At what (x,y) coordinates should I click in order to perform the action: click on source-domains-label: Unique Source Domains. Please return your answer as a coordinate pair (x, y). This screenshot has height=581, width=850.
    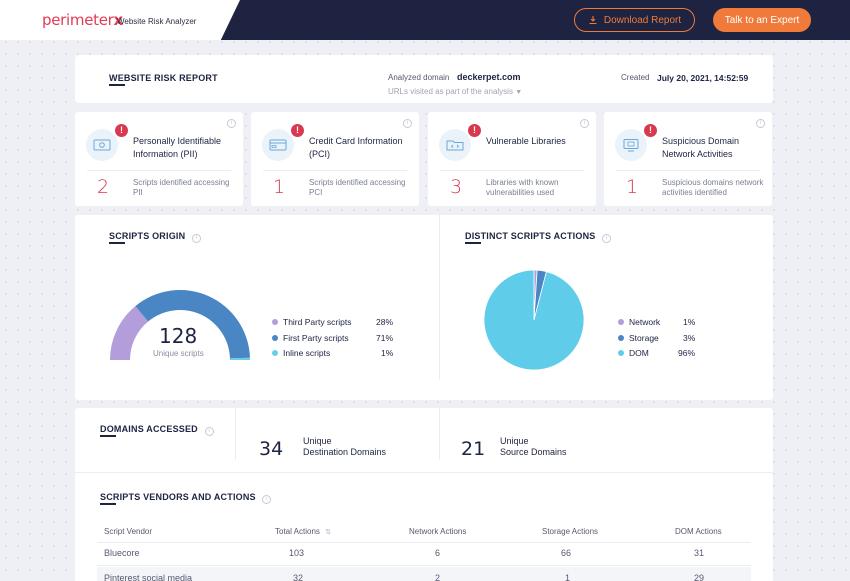
    Looking at the image, I should click on (533, 447).